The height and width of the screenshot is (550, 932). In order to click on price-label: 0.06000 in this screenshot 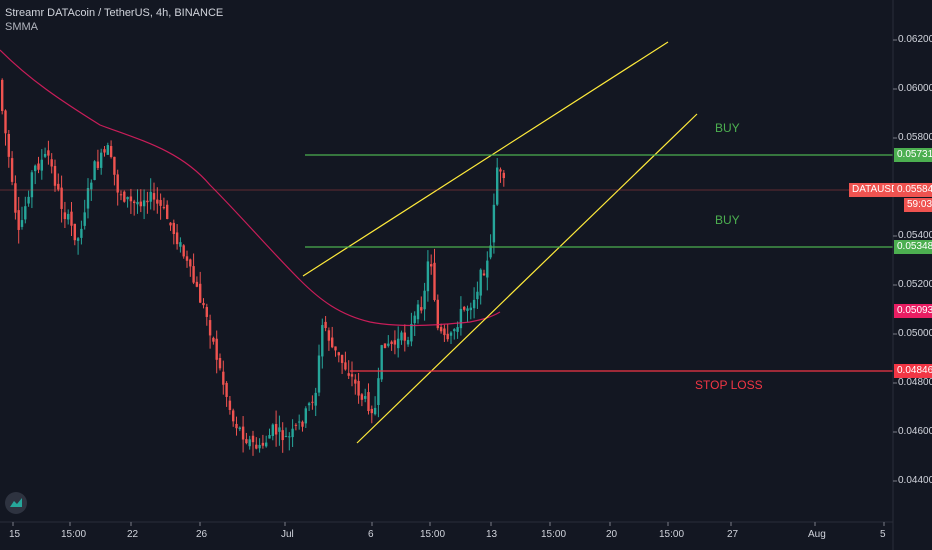, I will do `click(915, 88)`.